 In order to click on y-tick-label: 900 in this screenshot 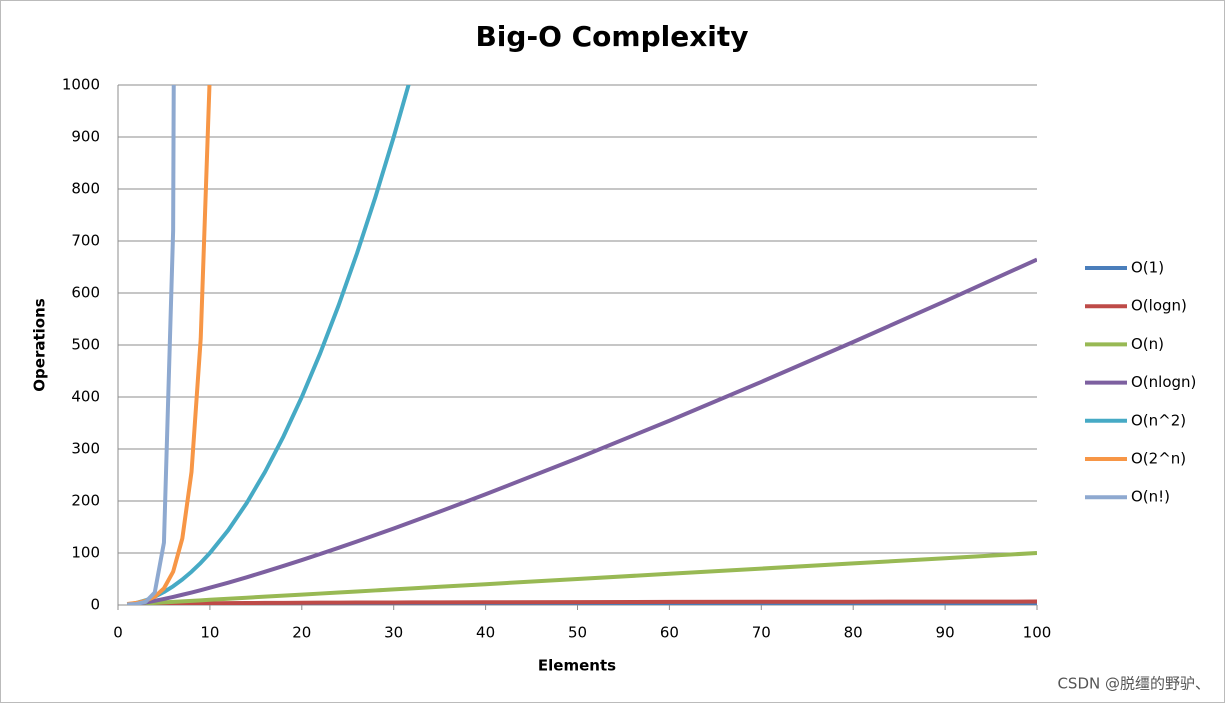, I will do `click(85, 137)`.